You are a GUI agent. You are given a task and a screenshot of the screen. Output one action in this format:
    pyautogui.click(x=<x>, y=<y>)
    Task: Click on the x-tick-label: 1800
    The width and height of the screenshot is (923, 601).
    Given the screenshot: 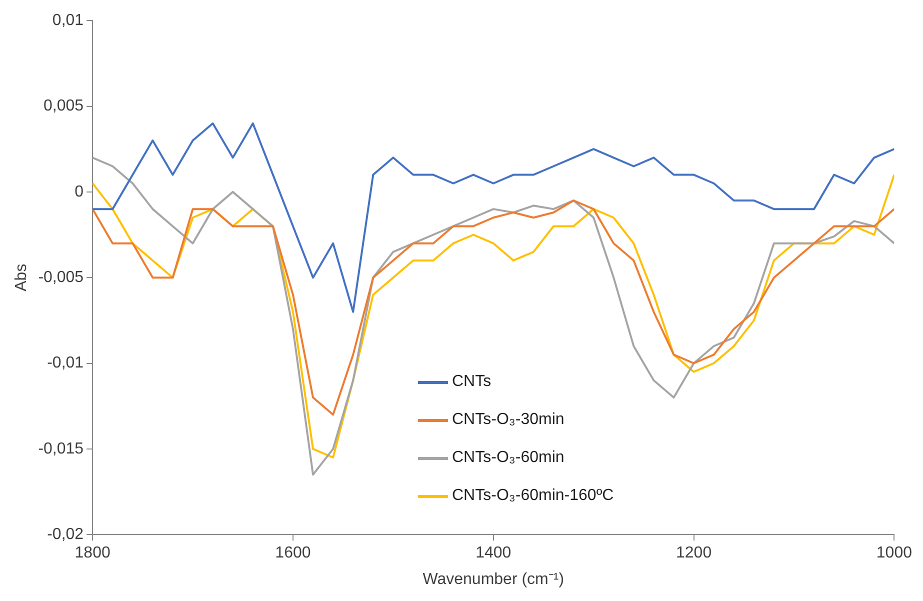 What is the action you would take?
    pyautogui.click(x=92, y=553)
    